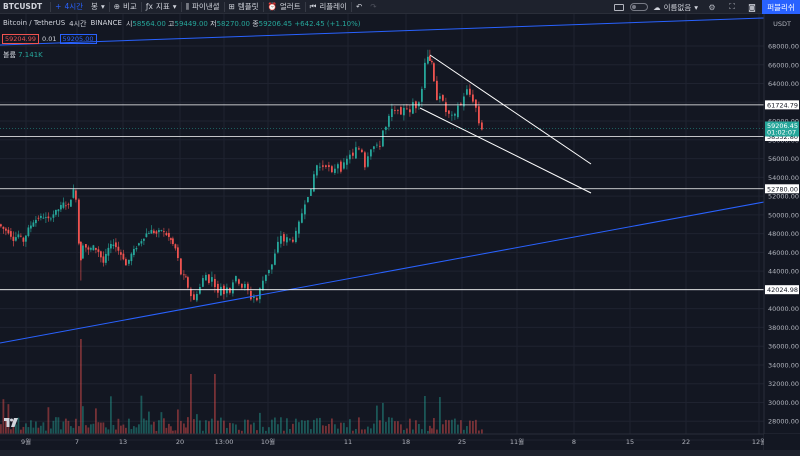  I want to click on templates-icon: ⊞, so click(231, 6).